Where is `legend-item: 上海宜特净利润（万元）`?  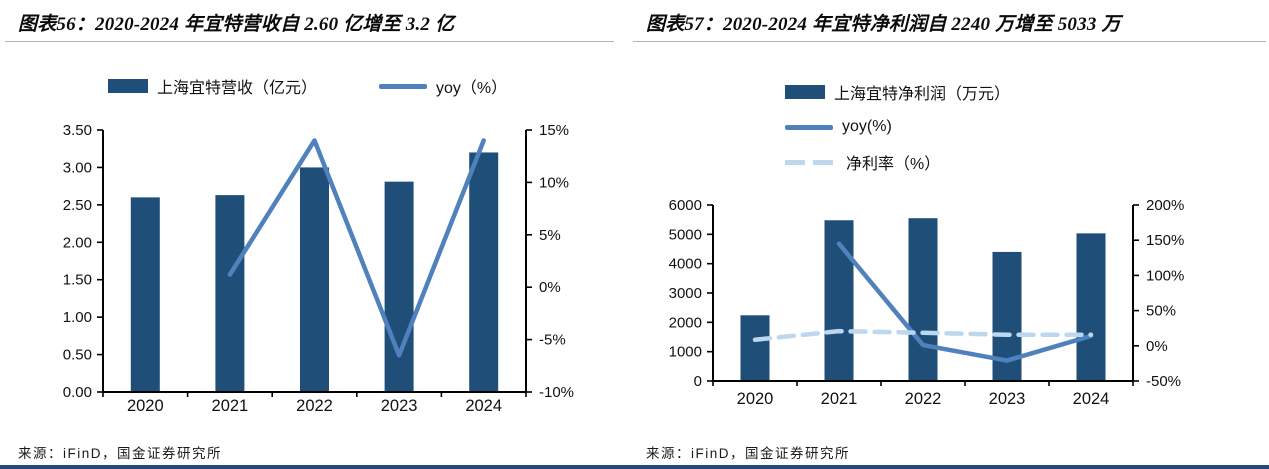
legend-item: 上海宜特净利润（万元） is located at coordinates (898, 92).